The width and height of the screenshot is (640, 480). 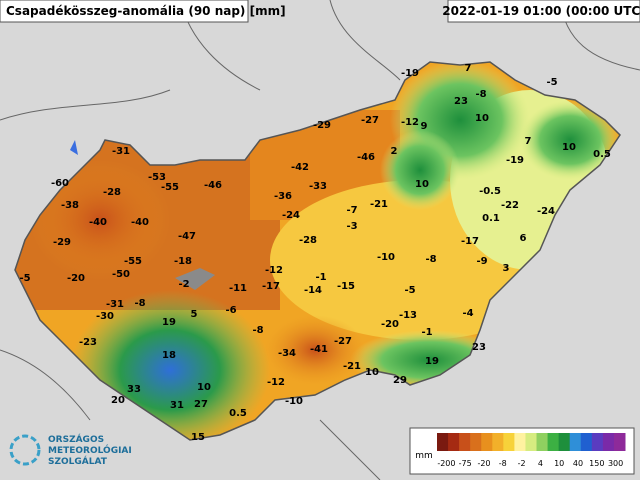 What do you see at coordinates (88, 342) in the screenshot?
I see `station-value: -23` at bounding box center [88, 342].